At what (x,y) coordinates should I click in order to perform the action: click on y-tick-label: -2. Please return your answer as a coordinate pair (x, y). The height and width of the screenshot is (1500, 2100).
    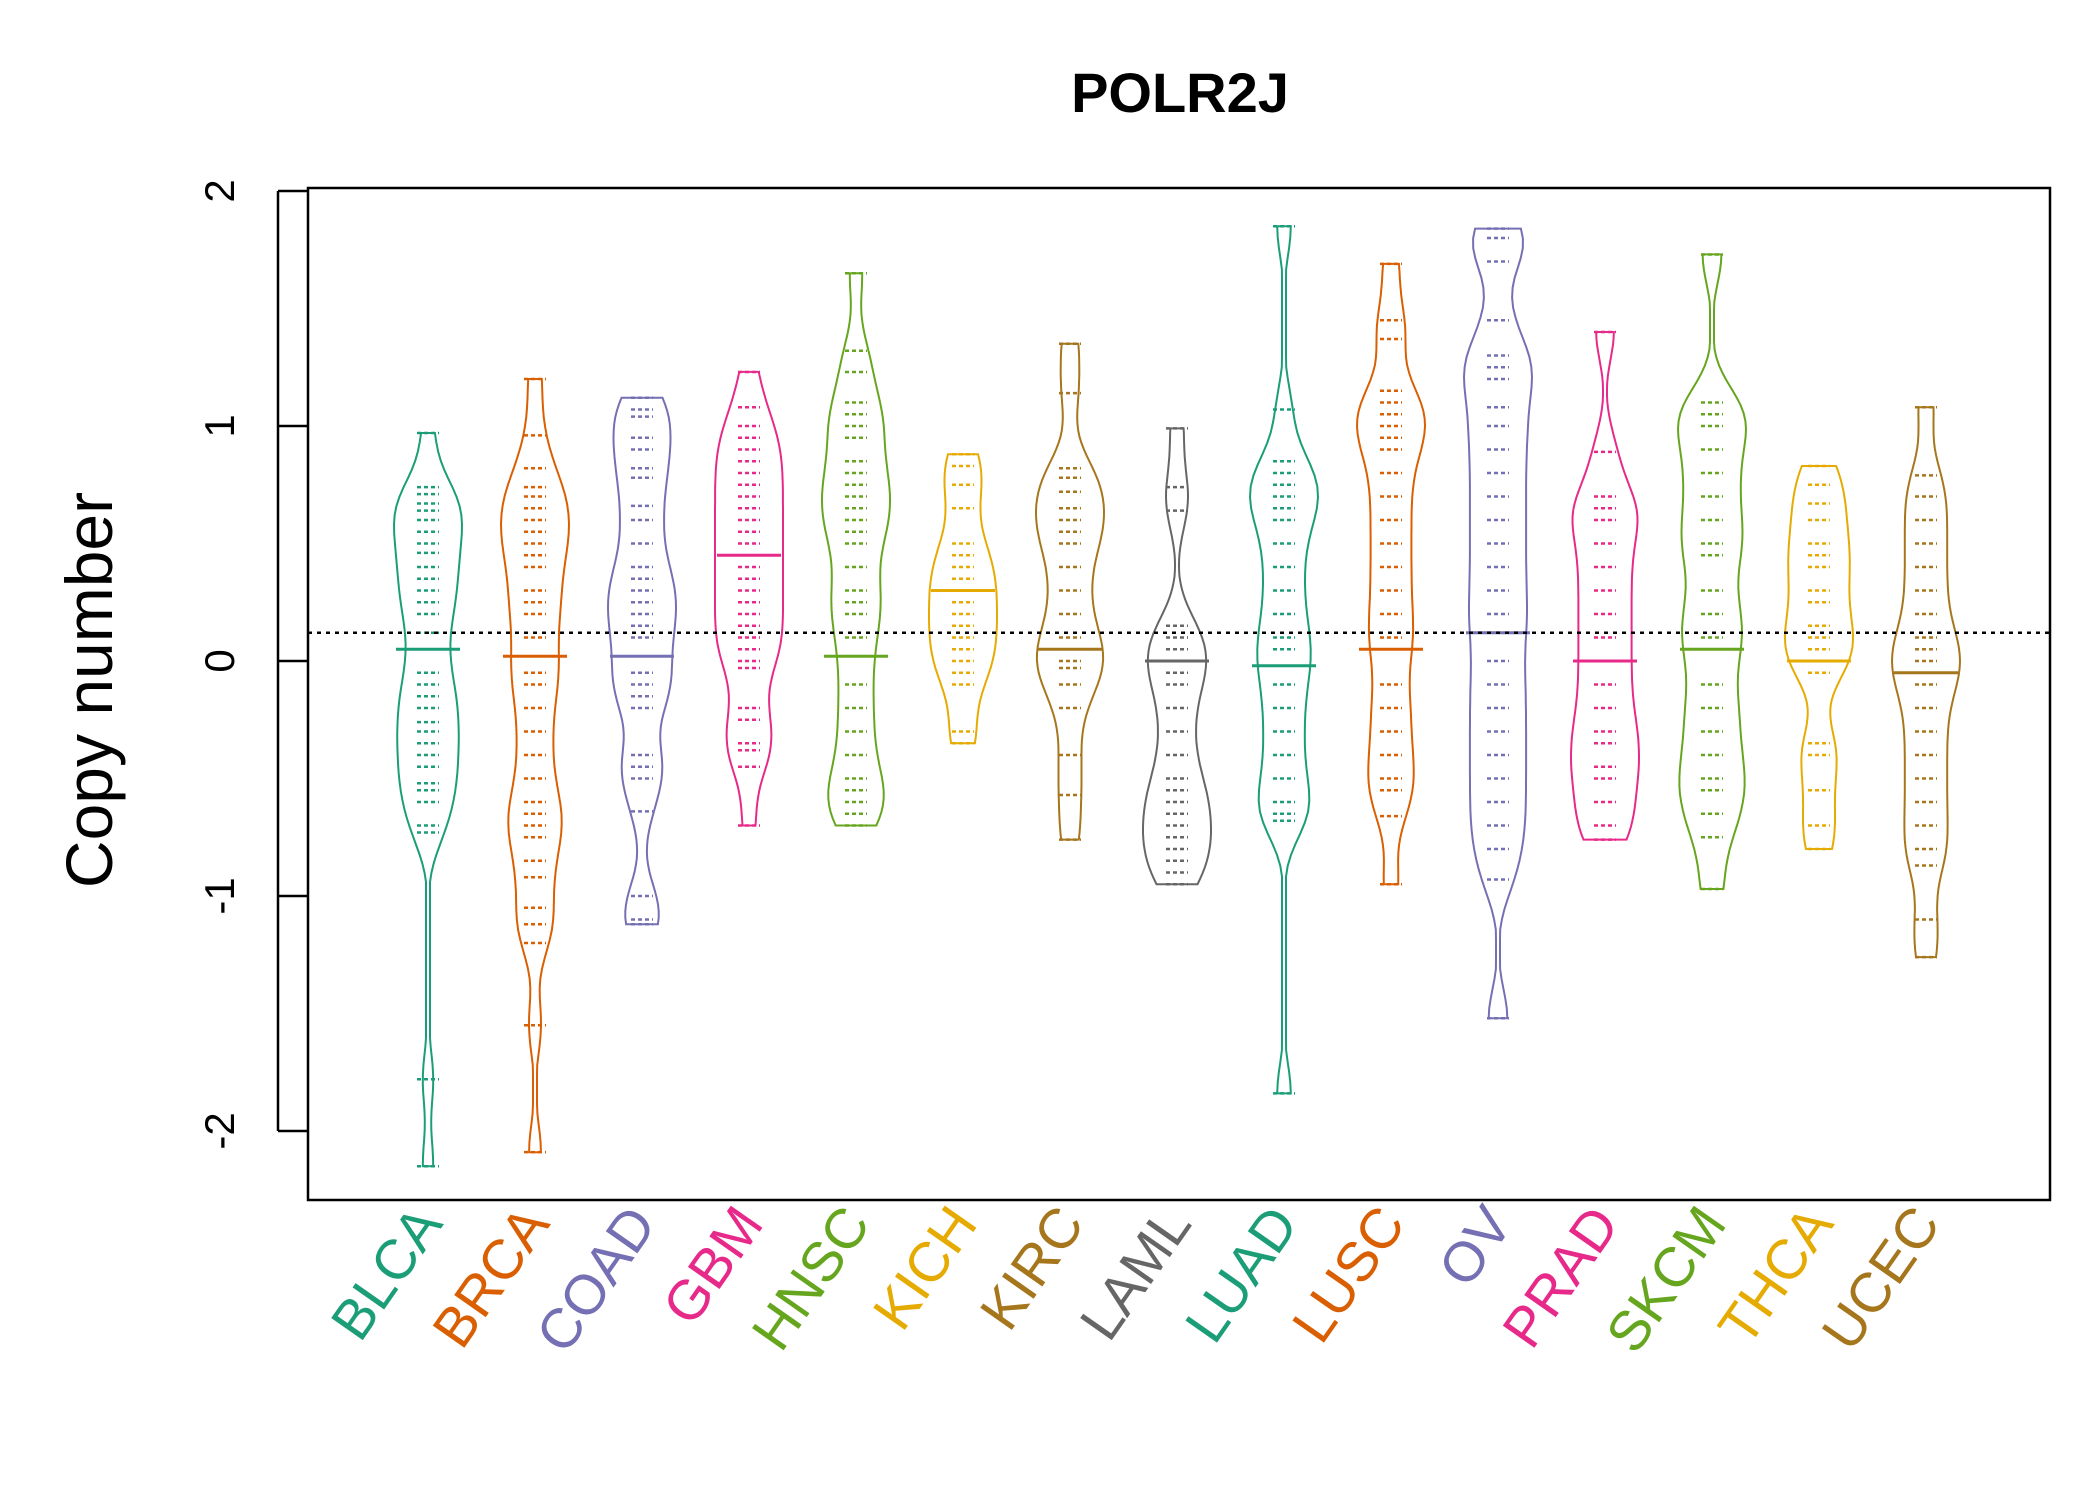
    Looking at the image, I should click on (219, 1130).